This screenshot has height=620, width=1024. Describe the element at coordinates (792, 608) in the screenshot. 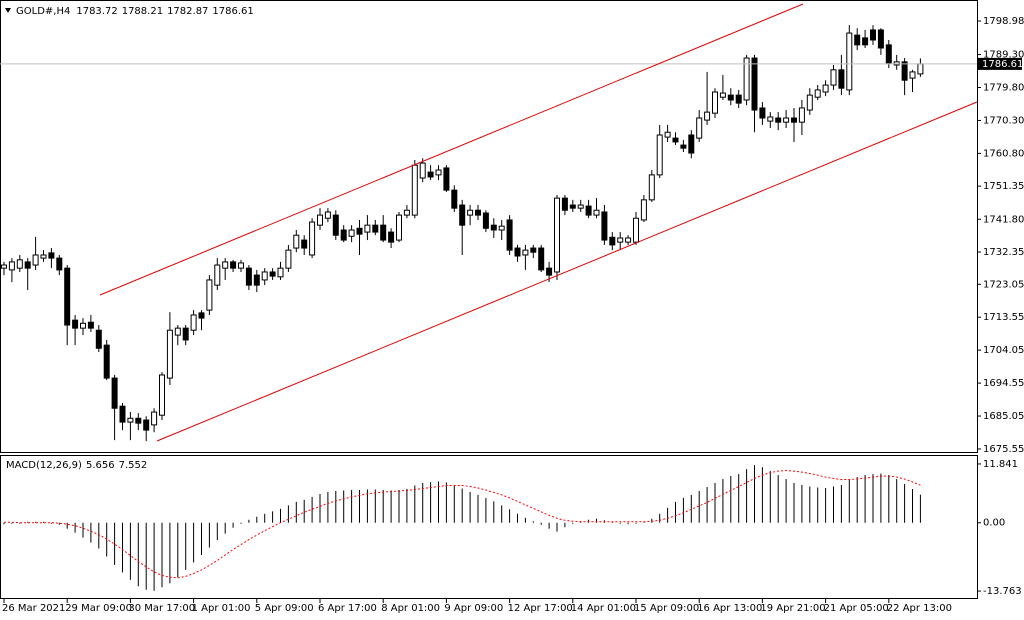

I see `x-tick-label: 19 Apr 21:00` at that location.